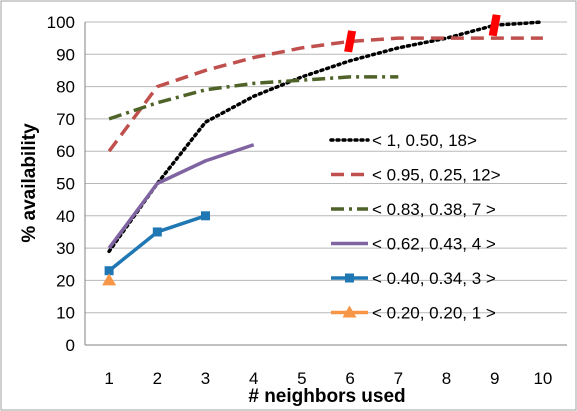  What do you see at coordinates (494, 378) in the screenshot?
I see `x-tick-label: 9` at bounding box center [494, 378].